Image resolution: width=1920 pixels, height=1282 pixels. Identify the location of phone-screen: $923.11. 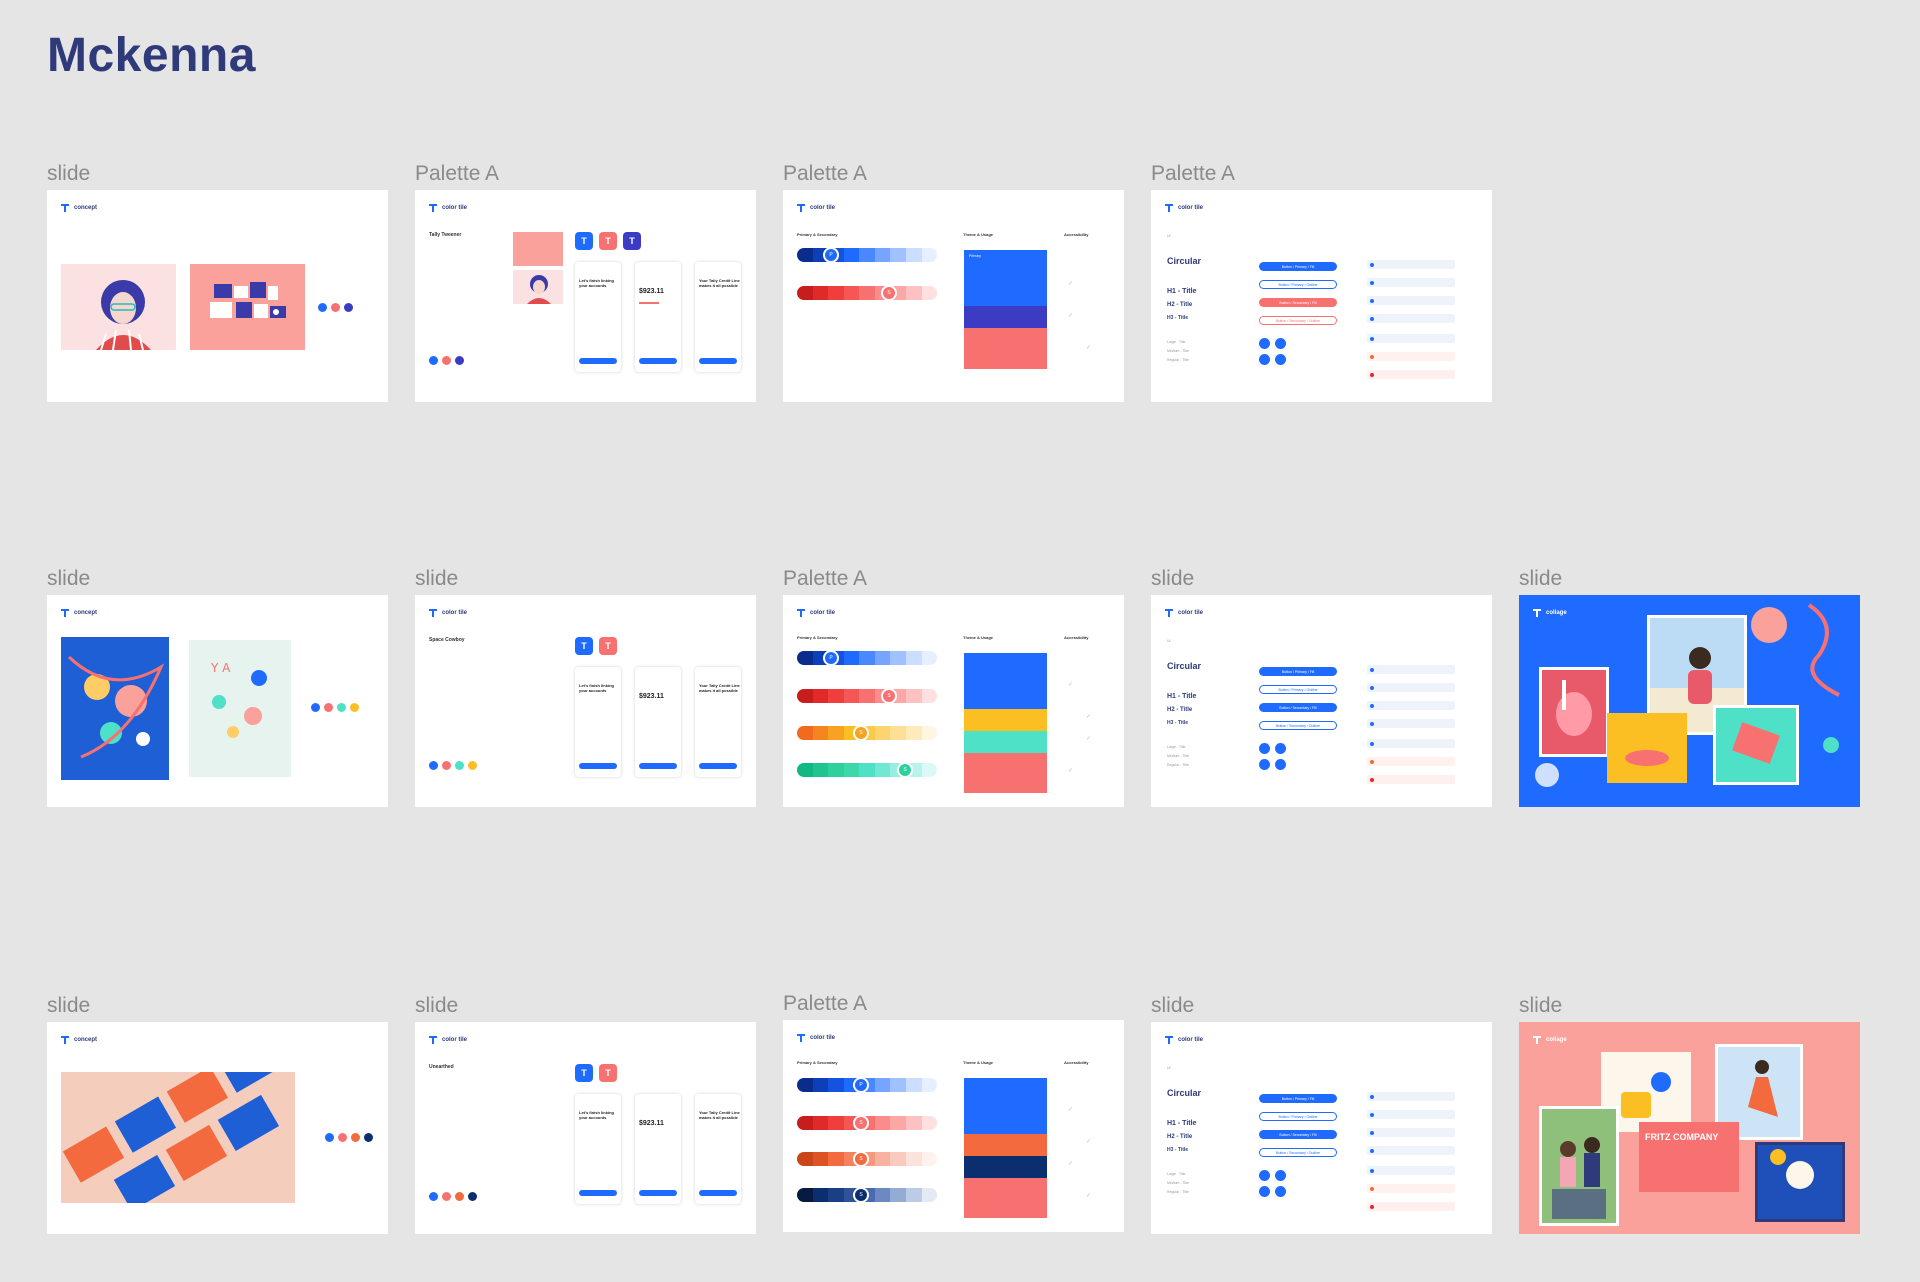
(658, 1149).